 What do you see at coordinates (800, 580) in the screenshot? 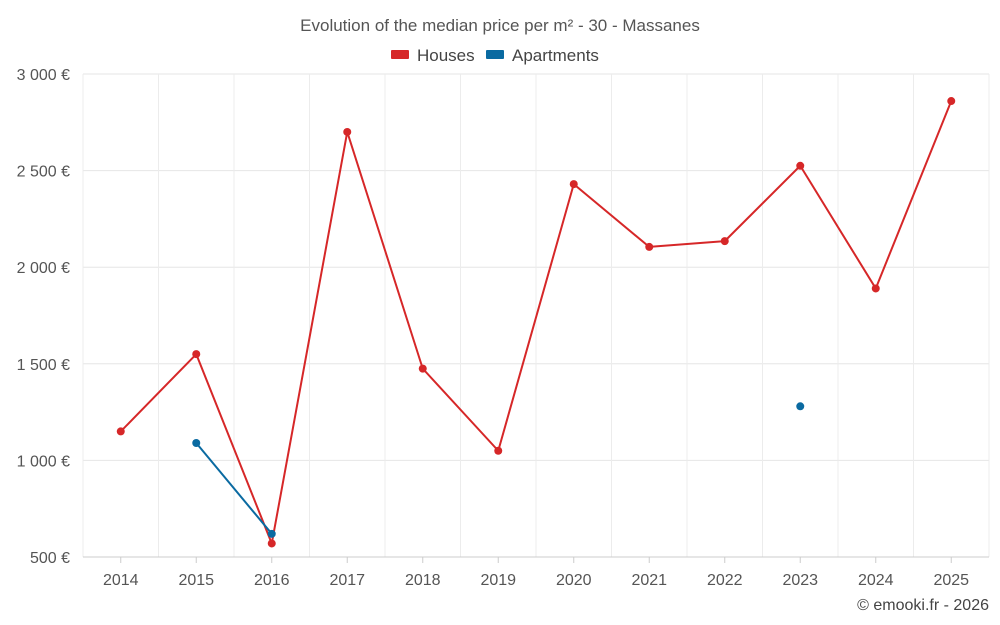
I see `x-tick-label: 2023` at bounding box center [800, 580].